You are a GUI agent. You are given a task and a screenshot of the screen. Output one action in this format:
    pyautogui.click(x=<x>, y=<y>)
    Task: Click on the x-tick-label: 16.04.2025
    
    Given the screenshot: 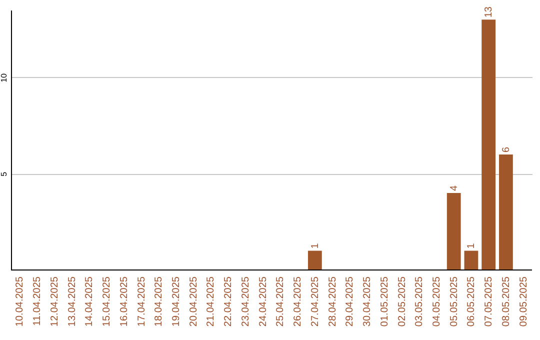 What is the action you would take?
    pyautogui.click(x=124, y=301)
    